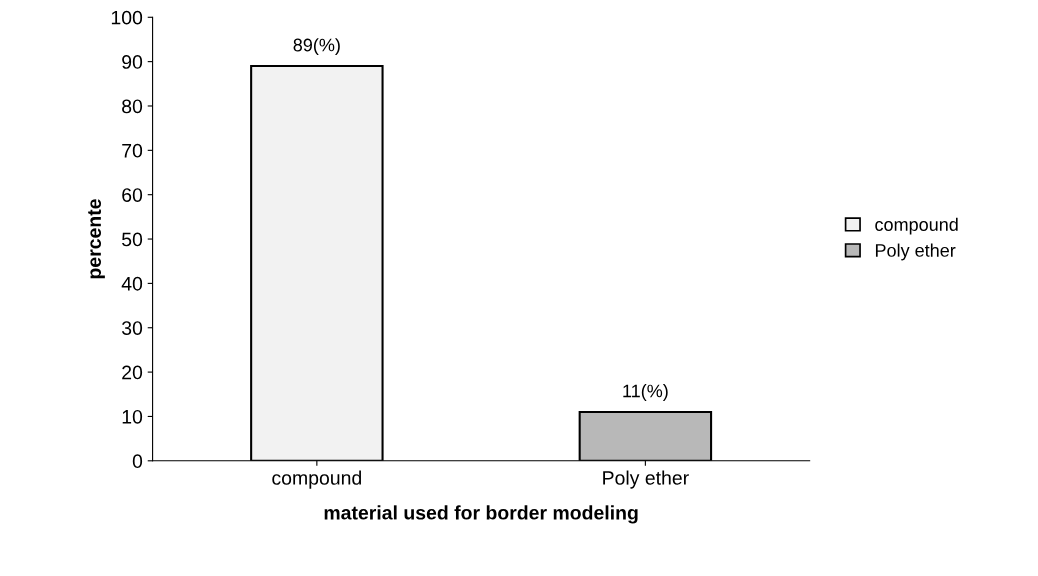 Image resolution: width=1038 pixels, height=576 pixels. Describe the element at coordinates (132, 328) in the screenshot. I see `y-tick-label: 30` at that location.